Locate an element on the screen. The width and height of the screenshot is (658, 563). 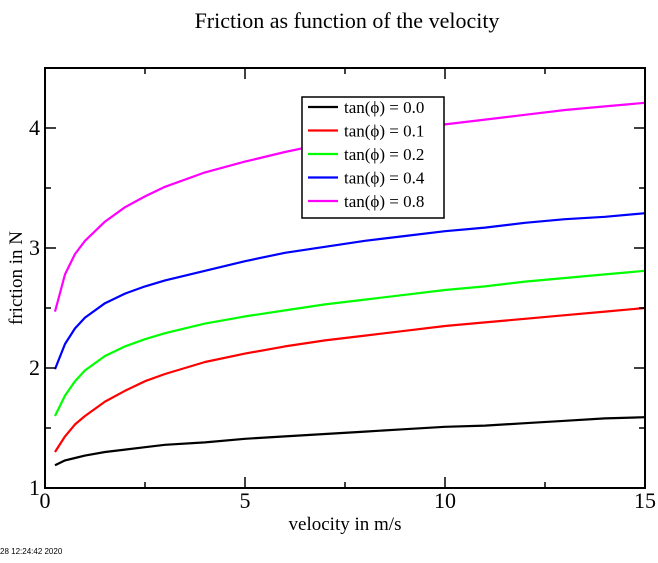
x-tick-label-1: 5 is located at coordinates (245, 500).